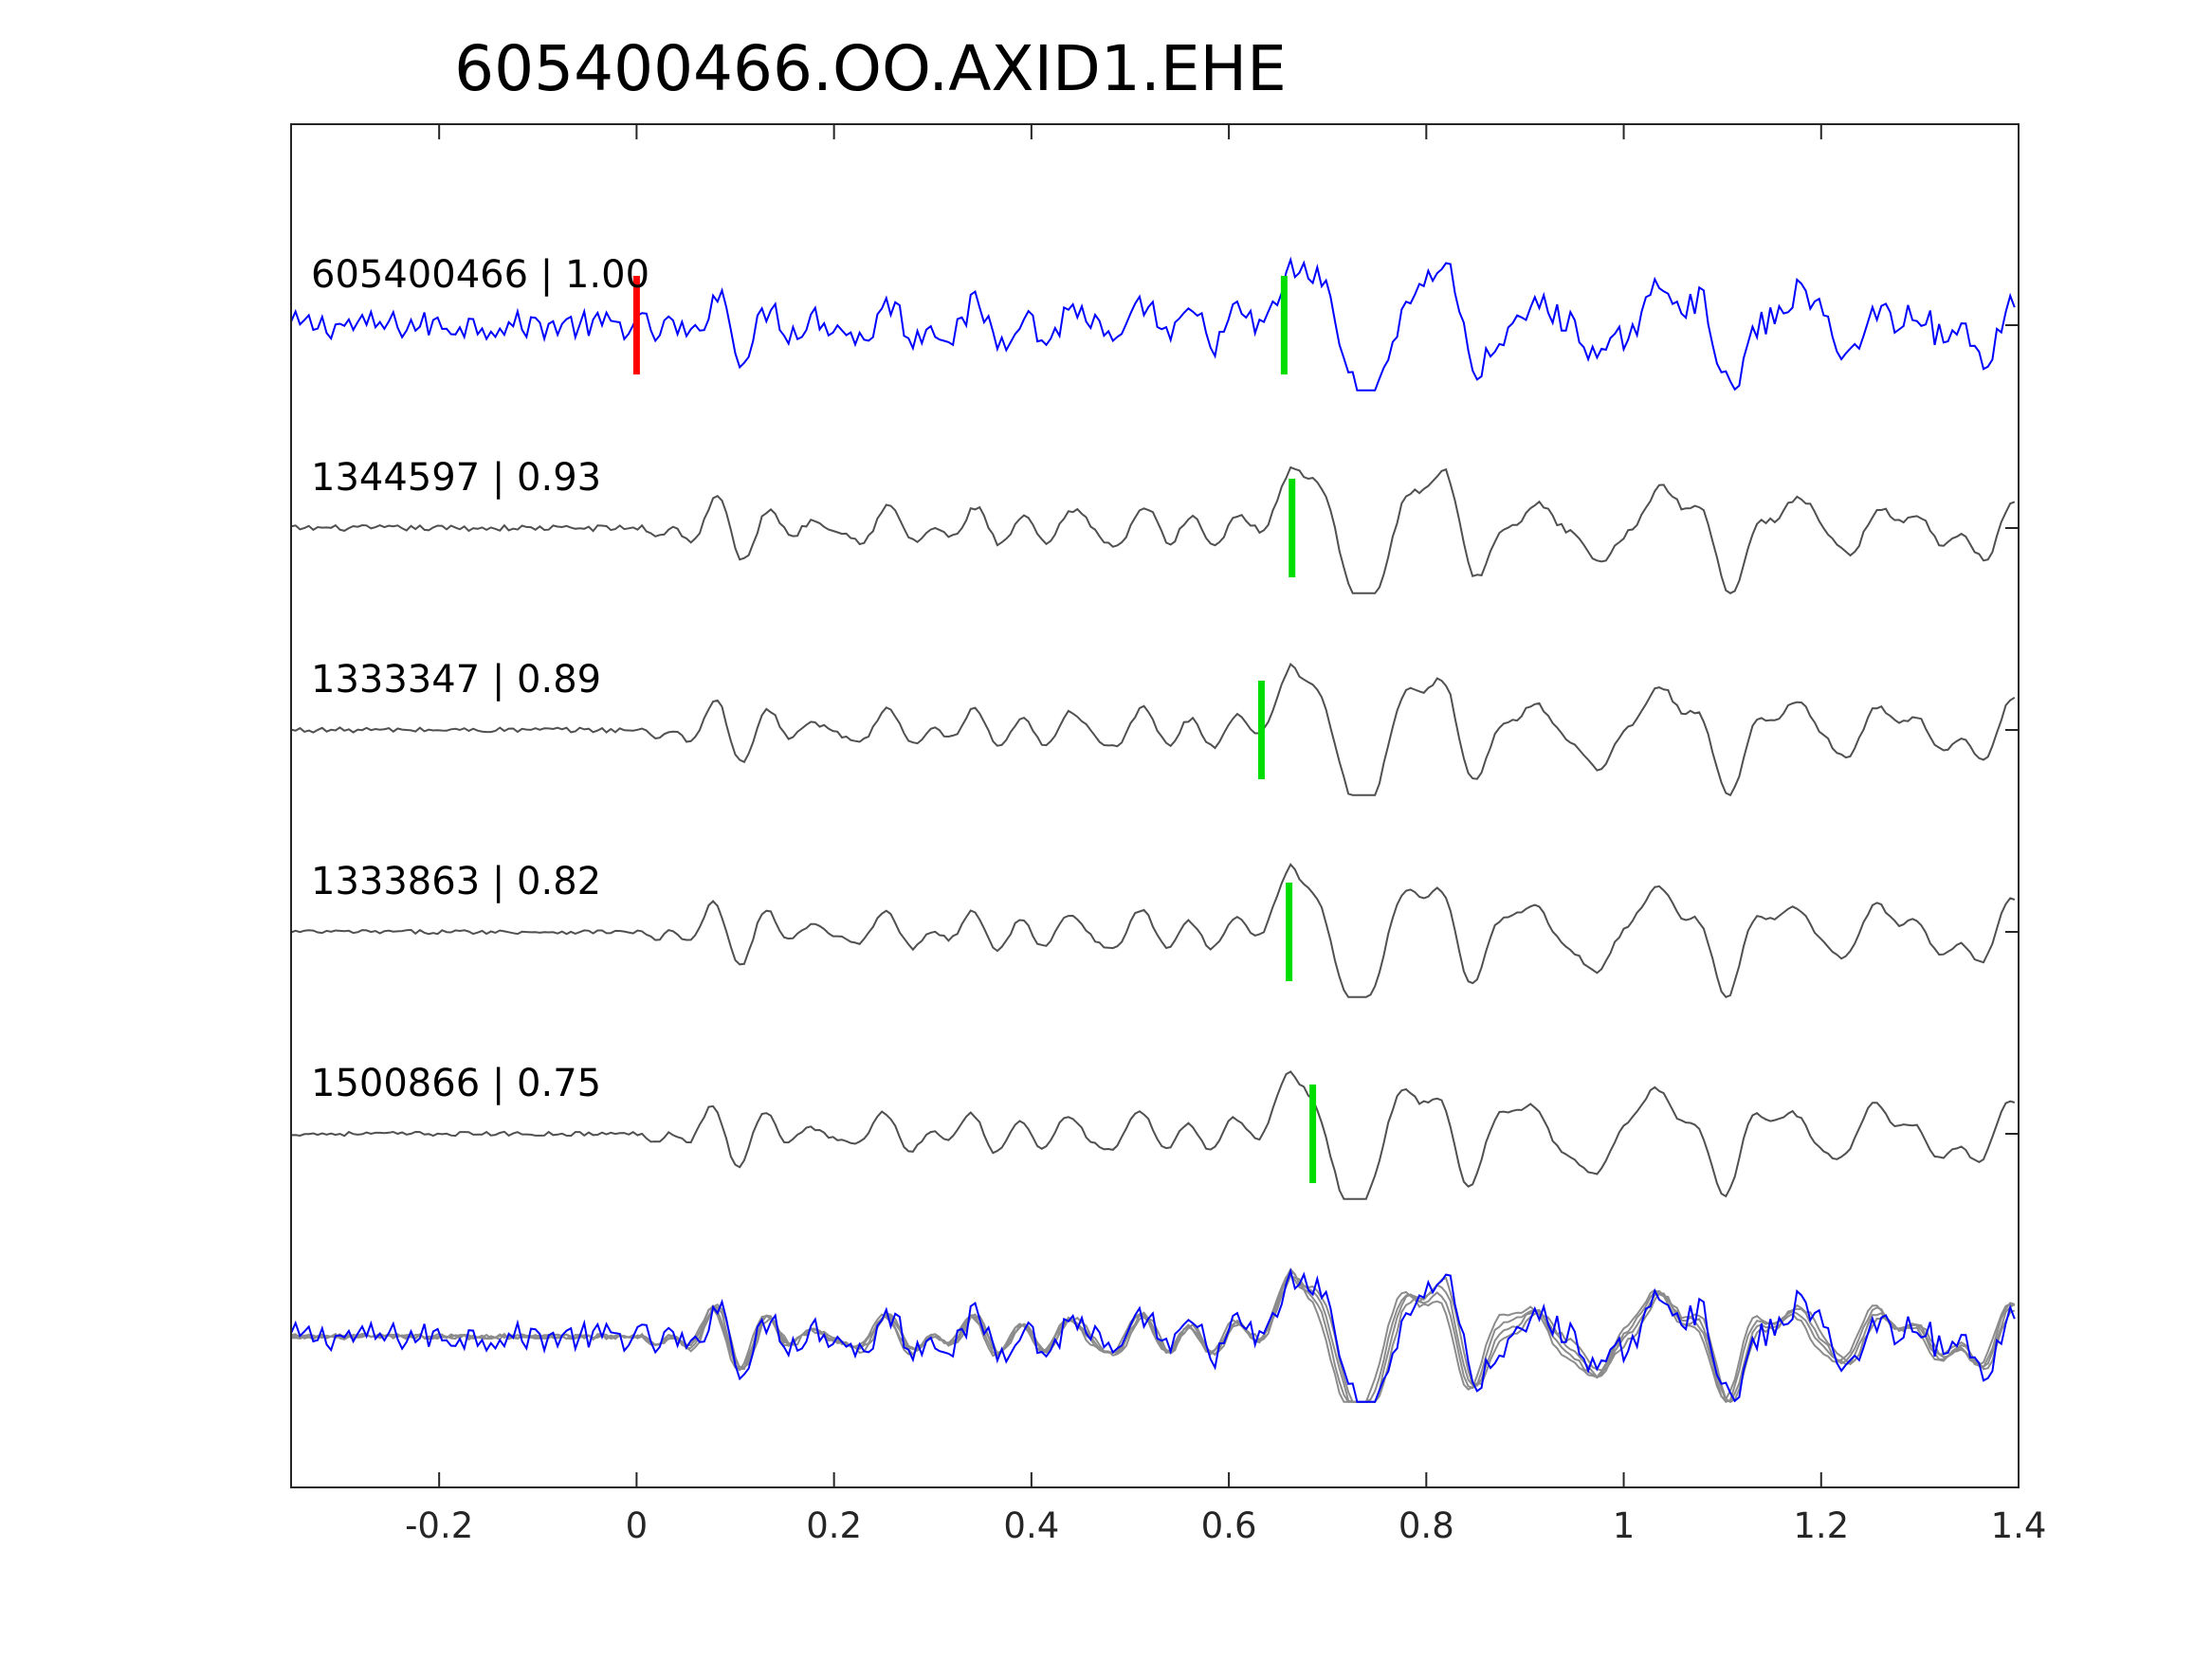 Image resolution: width=2212 pixels, height=1659 pixels. Describe the element at coordinates (456, 680) in the screenshot. I see `trace-label-1333347: 1333347 | 0.89` at that location.